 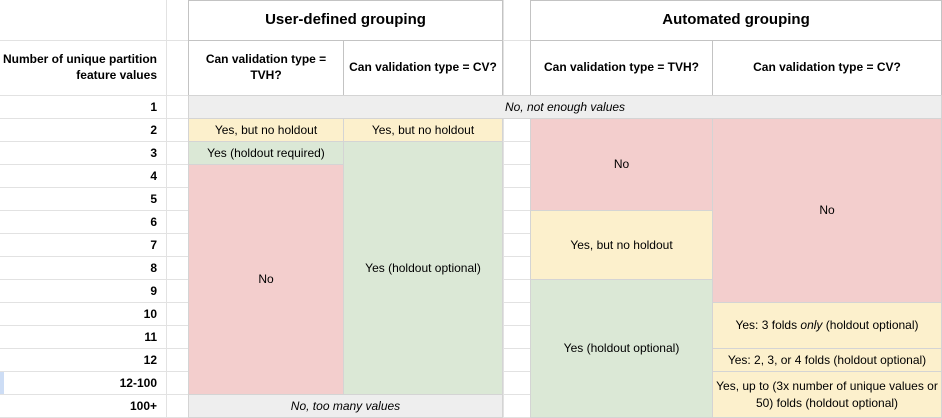 What do you see at coordinates (153, 152) in the screenshot?
I see `row-label: 3` at bounding box center [153, 152].